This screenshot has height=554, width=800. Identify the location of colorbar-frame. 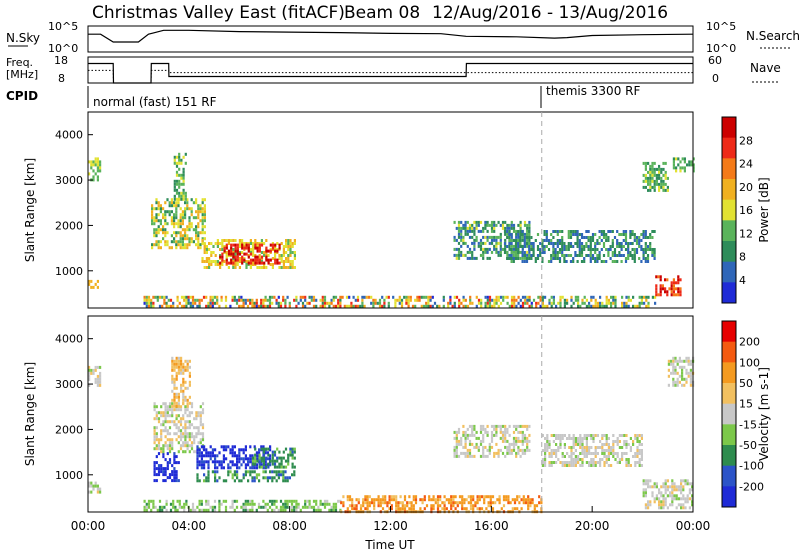
(729, 414).